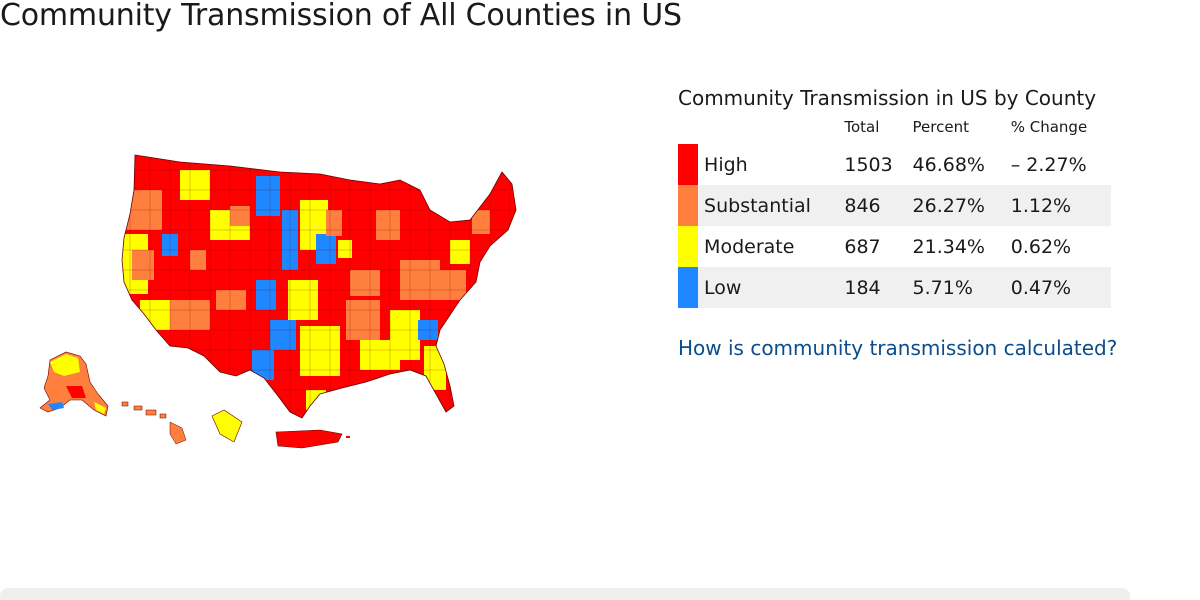  I want to click on level-label: Moderate, so click(749, 246).